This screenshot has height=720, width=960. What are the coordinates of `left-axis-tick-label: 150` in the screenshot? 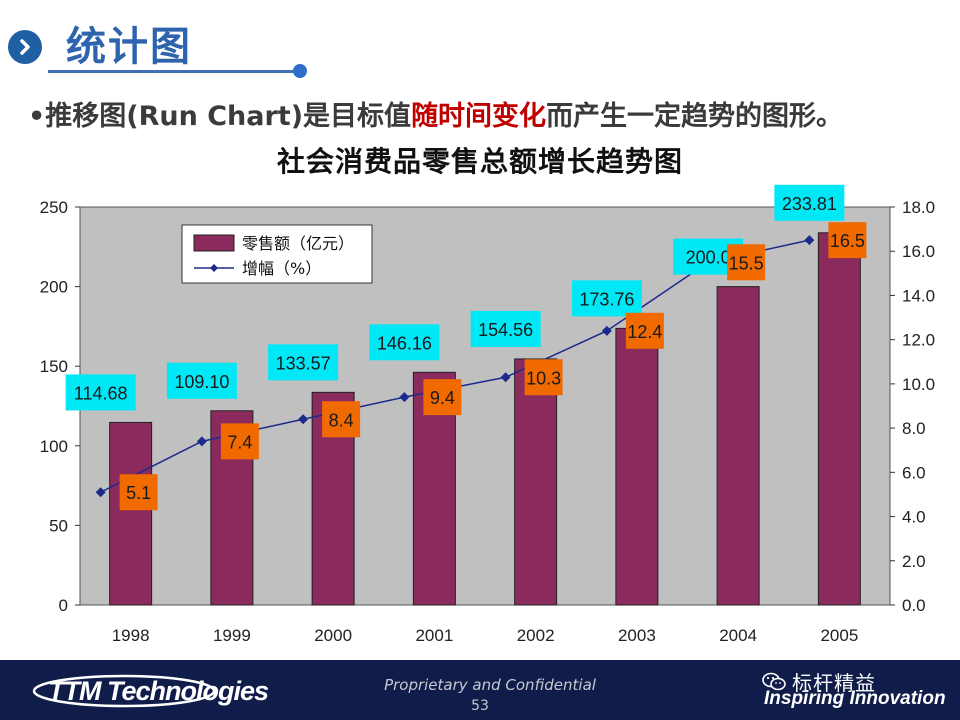 It's located at (54, 366).